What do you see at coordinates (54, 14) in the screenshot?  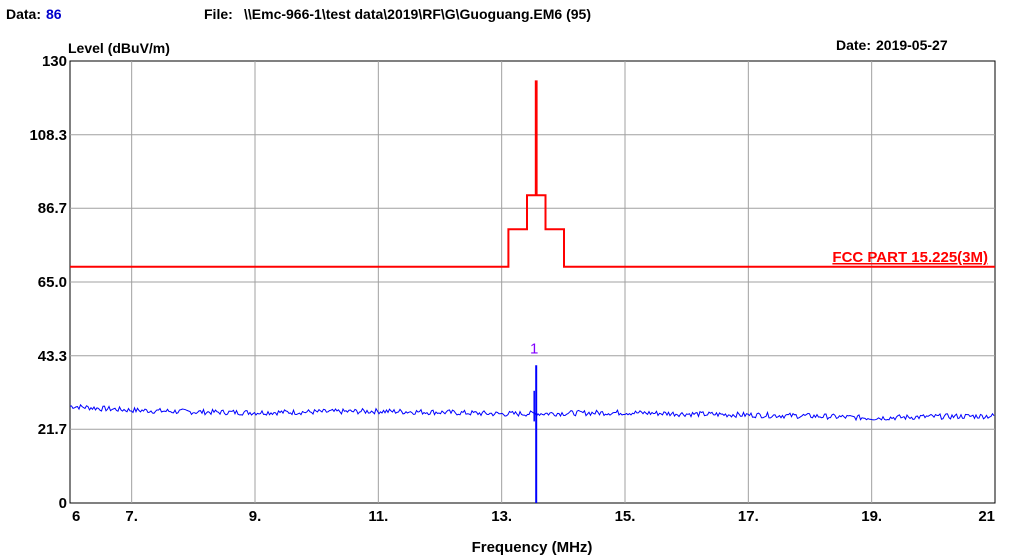 I see `data-value: 86` at bounding box center [54, 14].